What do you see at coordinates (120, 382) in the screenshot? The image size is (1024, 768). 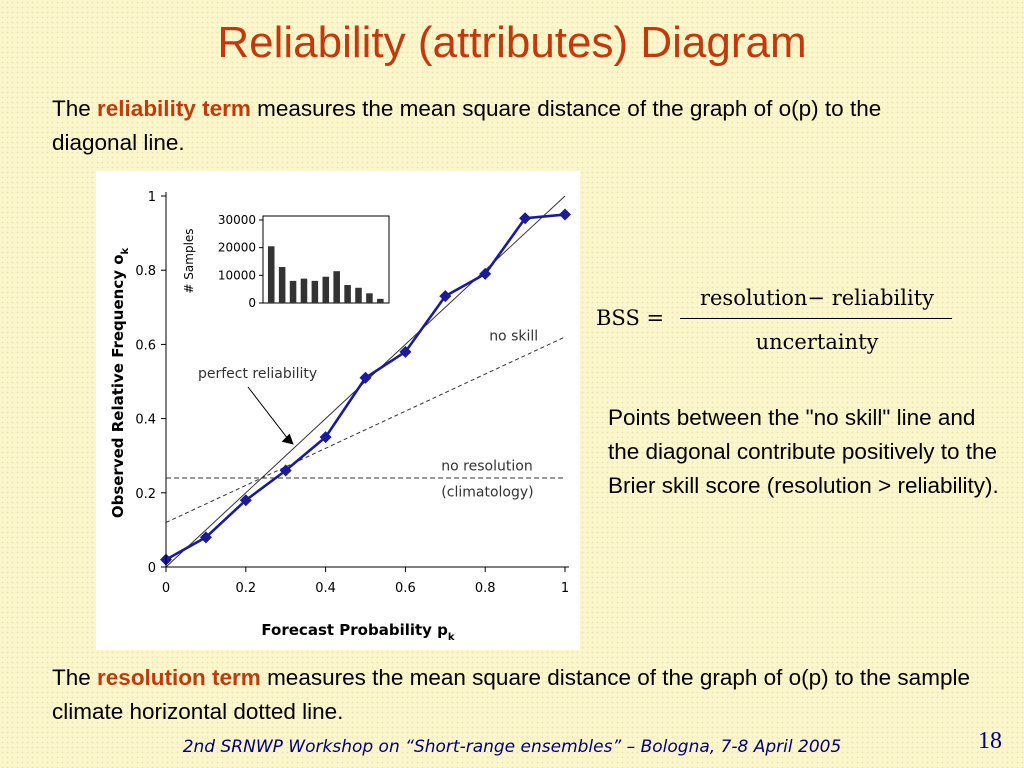 I see `y-axis-title: Observed Relative Frequency ok` at bounding box center [120, 382].